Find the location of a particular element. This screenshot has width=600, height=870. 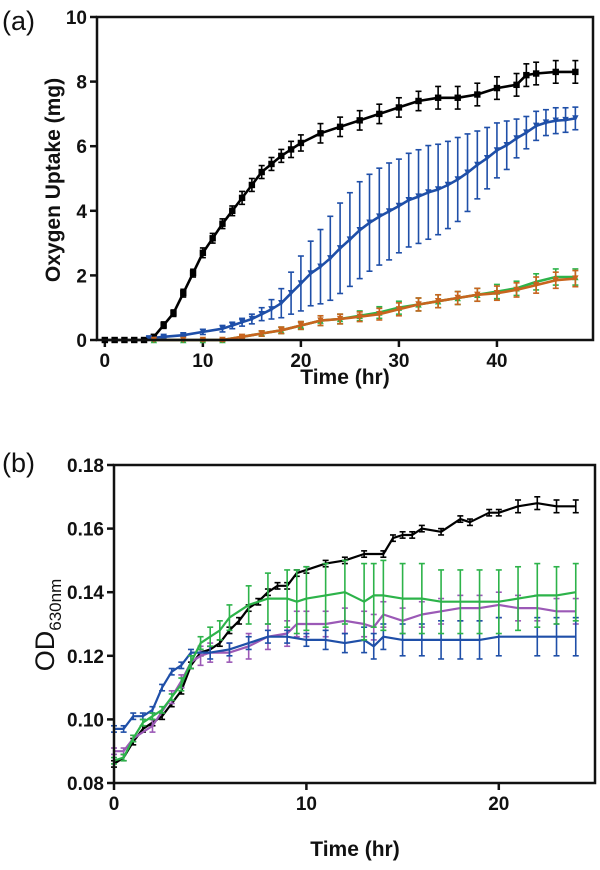

x-axis-title-b: Time (hr) is located at coordinates (354, 849).